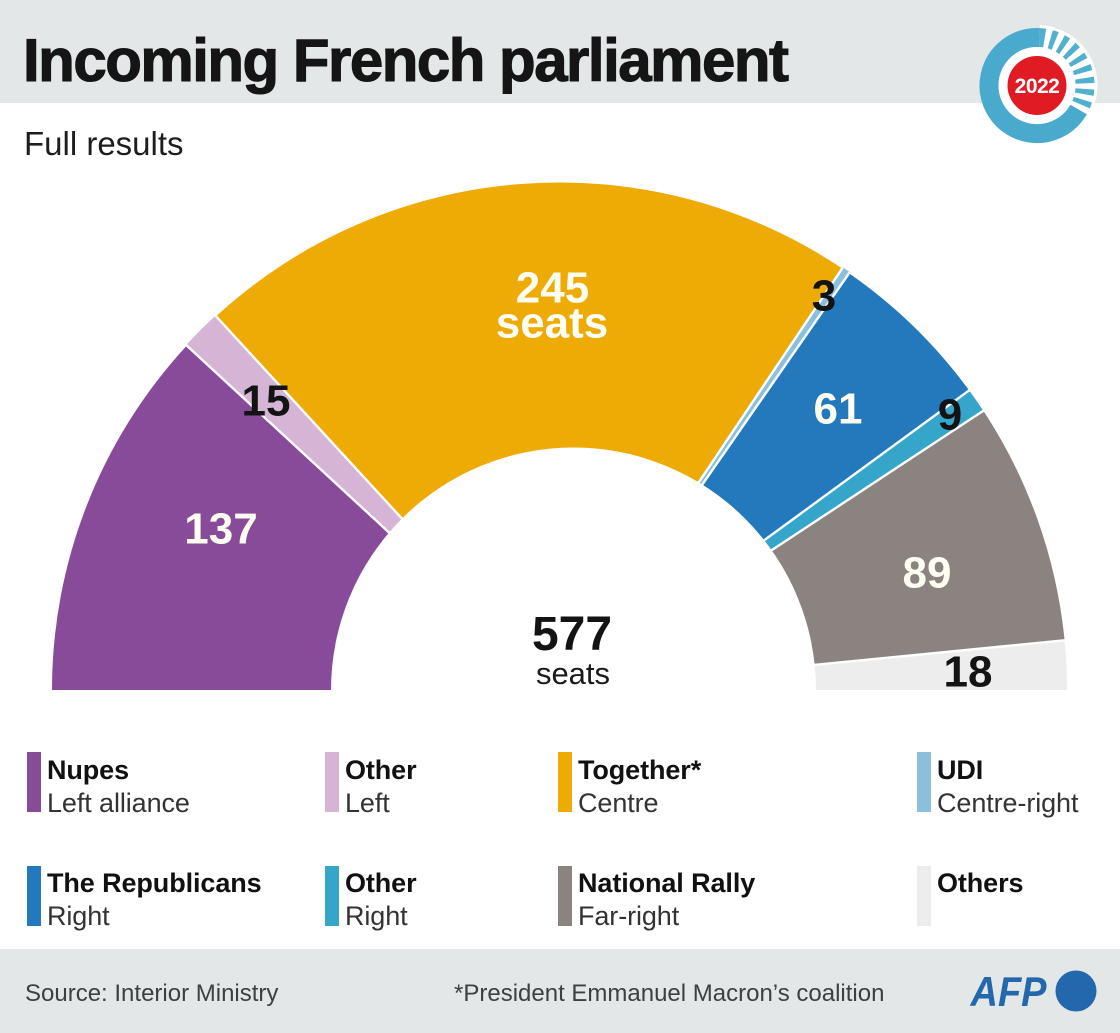 Image resolution: width=1120 pixels, height=1033 pixels. What do you see at coordinates (220, 529) in the screenshot?
I see `svg-text: 137` at bounding box center [220, 529].